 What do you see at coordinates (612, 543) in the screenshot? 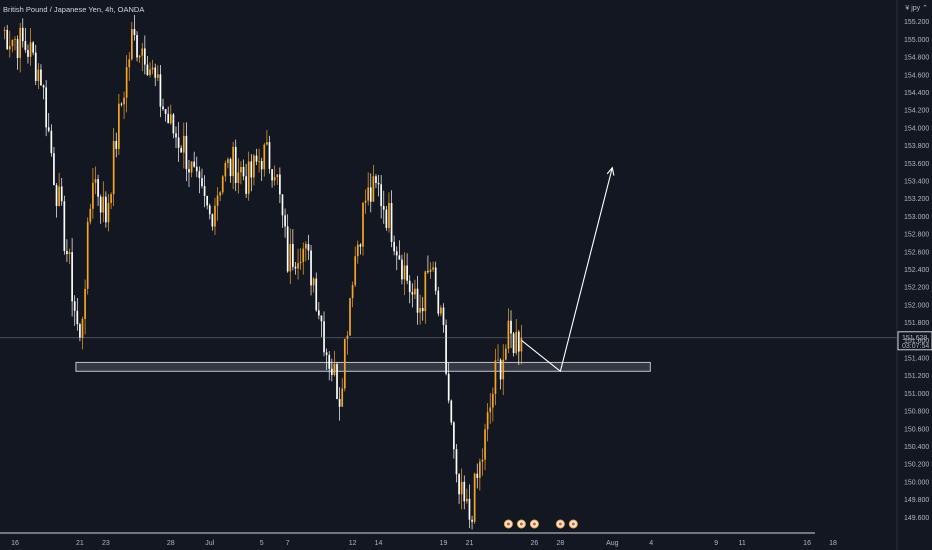
I see `x-tick-label: Aug` at bounding box center [612, 543].